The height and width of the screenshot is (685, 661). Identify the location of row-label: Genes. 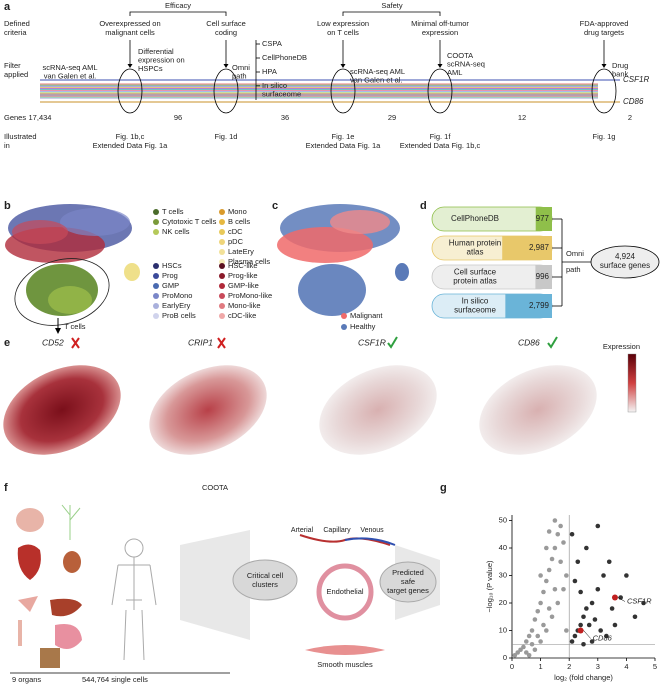
(15, 117).